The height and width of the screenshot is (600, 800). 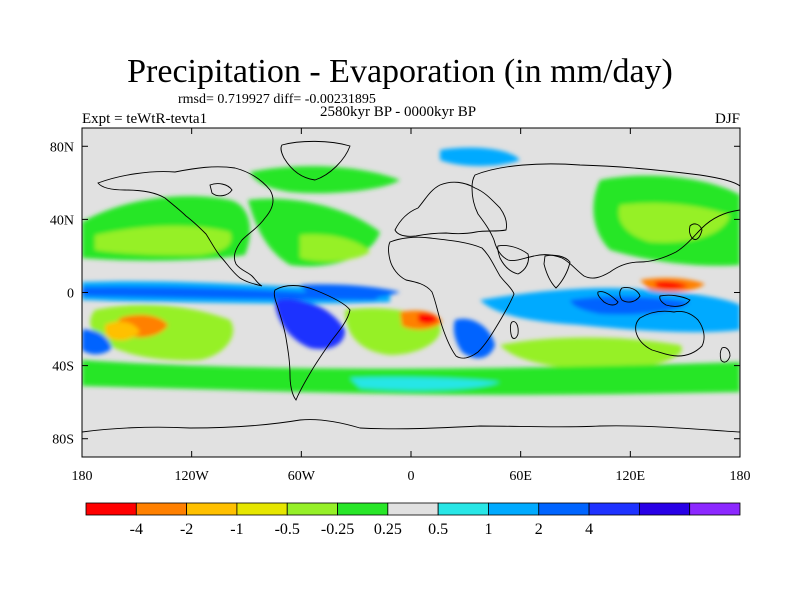 What do you see at coordinates (62, 147) in the screenshot?
I see `y-tick-label: 80N` at bounding box center [62, 147].